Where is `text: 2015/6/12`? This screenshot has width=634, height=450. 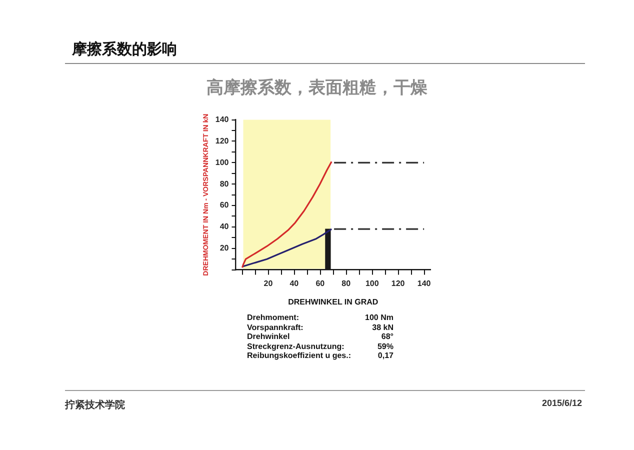 text: 2015/6/12 is located at coordinates (562, 403).